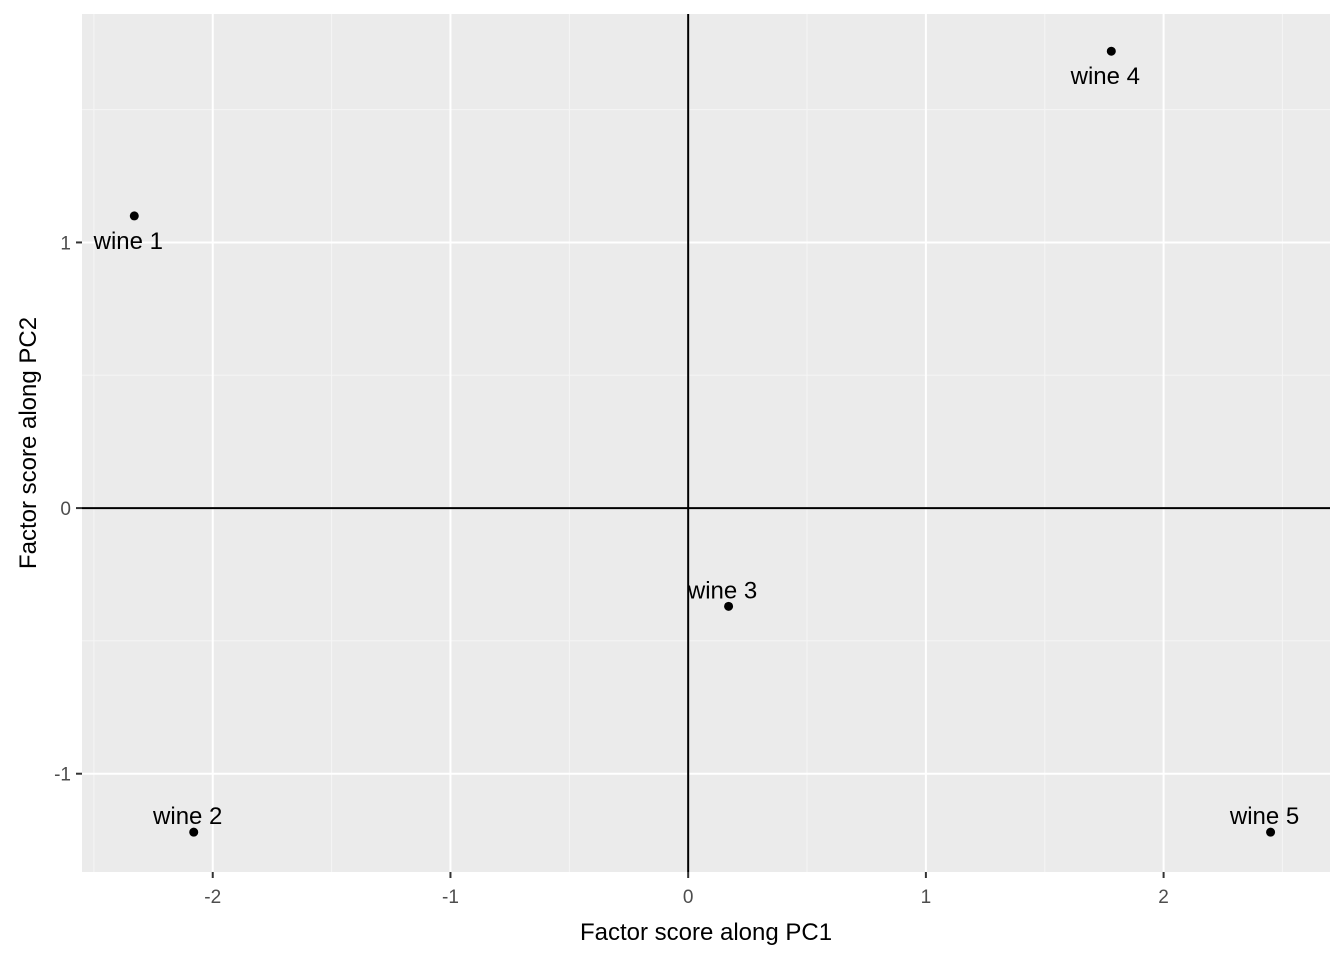 The image size is (1344, 960). Describe the element at coordinates (187, 816) in the screenshot. I see `point-label-2: wine 2` at that location.